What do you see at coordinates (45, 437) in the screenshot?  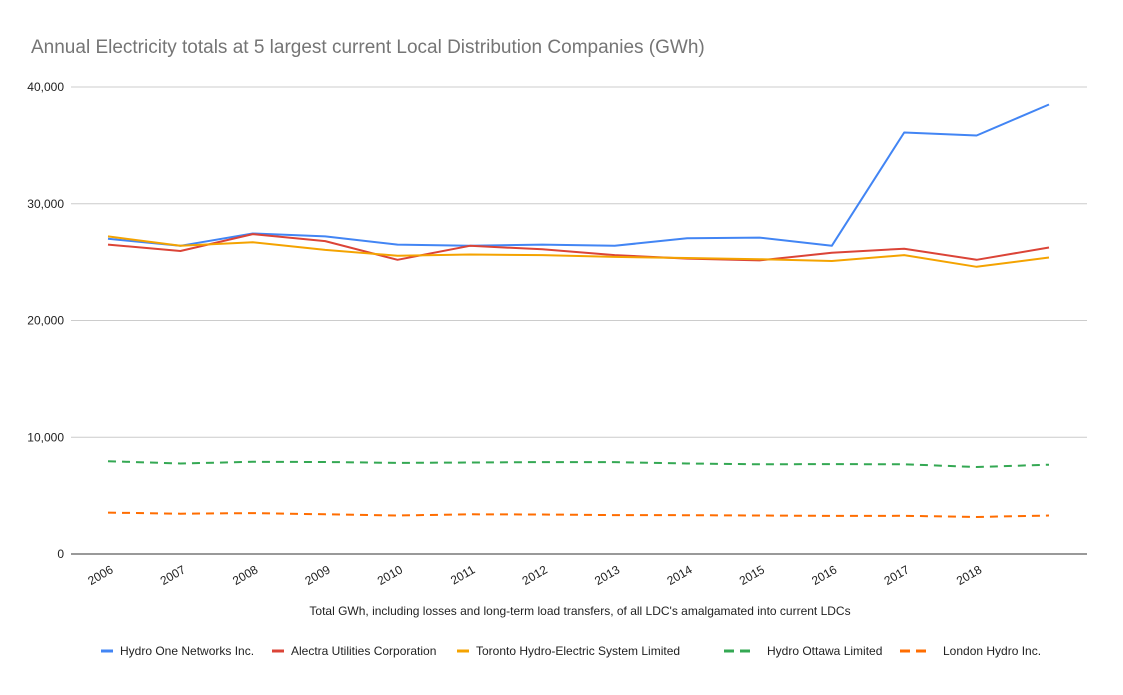 I see `y-tick-label: 10,000` at bounding box center [45, 437].